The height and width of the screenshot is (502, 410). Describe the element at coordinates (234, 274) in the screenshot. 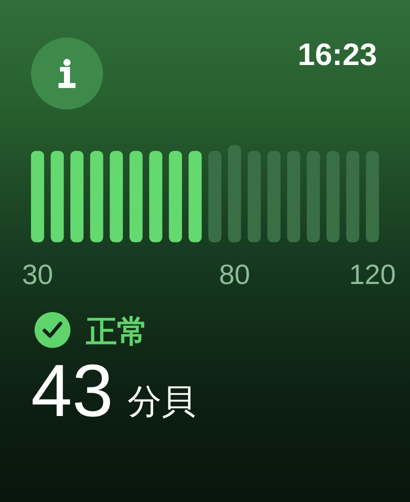

I see `x-tick-label: 80` at that location.